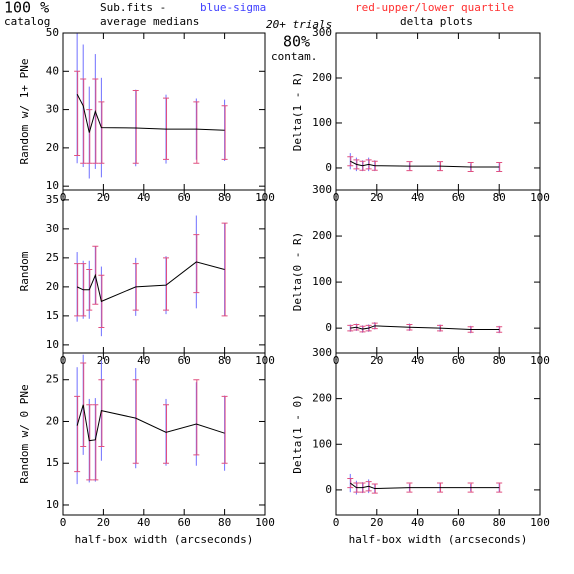  What do you see at coordinates (233, 7) in the screenshot?
I see `sigma-legend: blue-sigma` at bounding box center [233, 7].